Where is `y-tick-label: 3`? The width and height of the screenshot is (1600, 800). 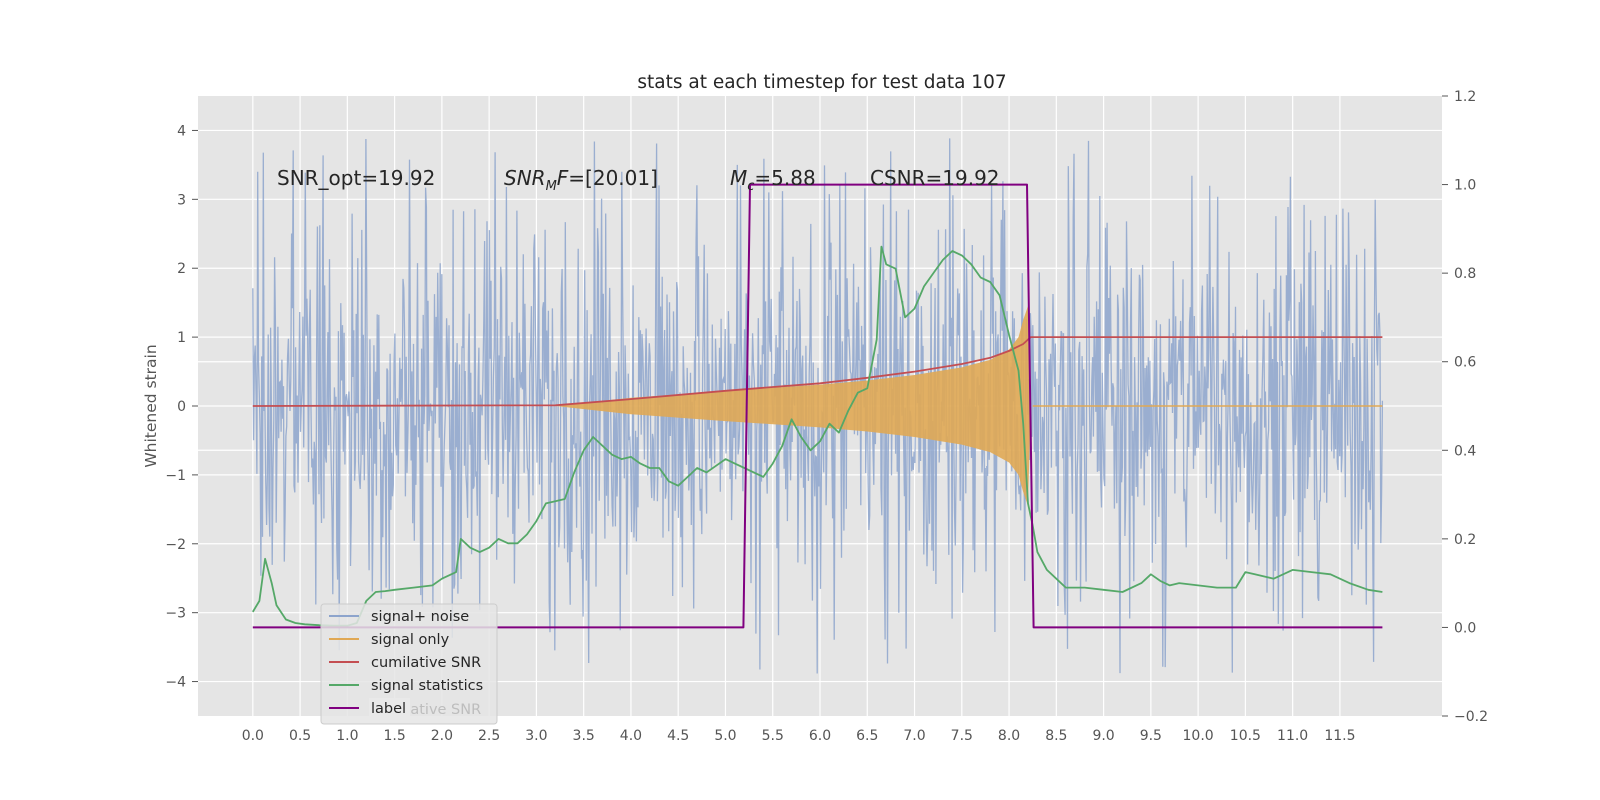
y-tick-label: 3 is located at coordinates (181, 200).